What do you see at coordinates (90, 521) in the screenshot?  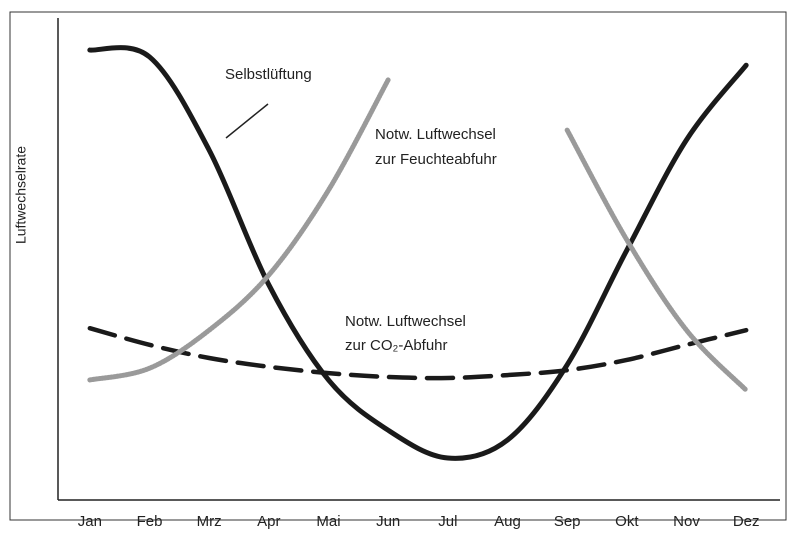 I see `x-tick-label: Jan` at bounding box center [90, 521].